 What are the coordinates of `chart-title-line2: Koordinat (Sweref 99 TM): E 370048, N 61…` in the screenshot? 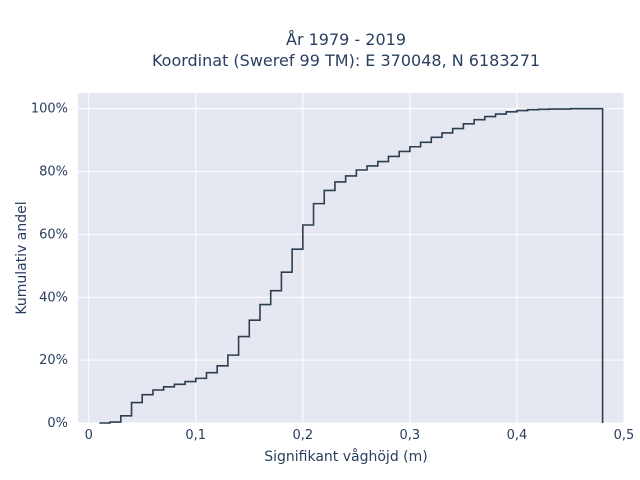 It's located at (346, 60).